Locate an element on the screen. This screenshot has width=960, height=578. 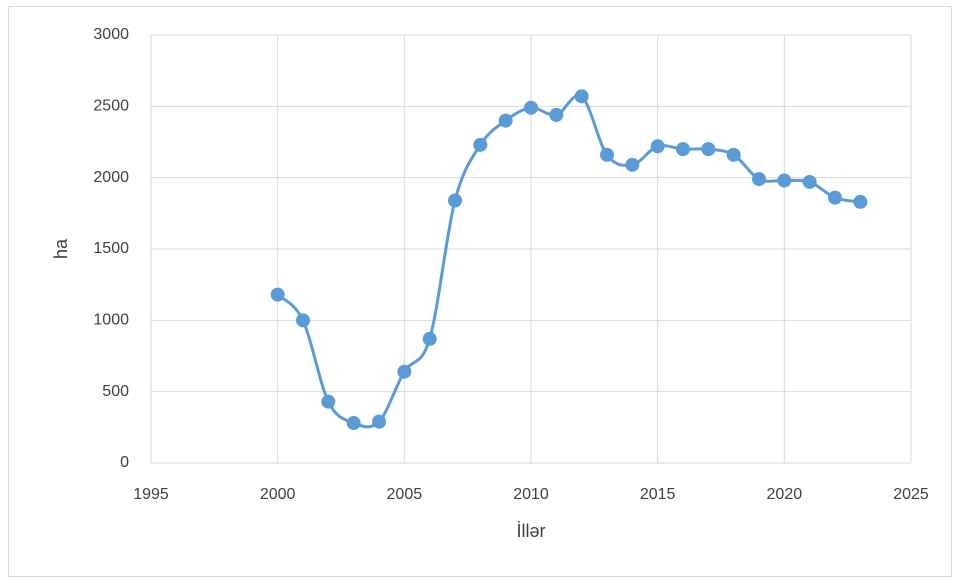
y-tick-label: 2500 is located at coordinates (111, 106).